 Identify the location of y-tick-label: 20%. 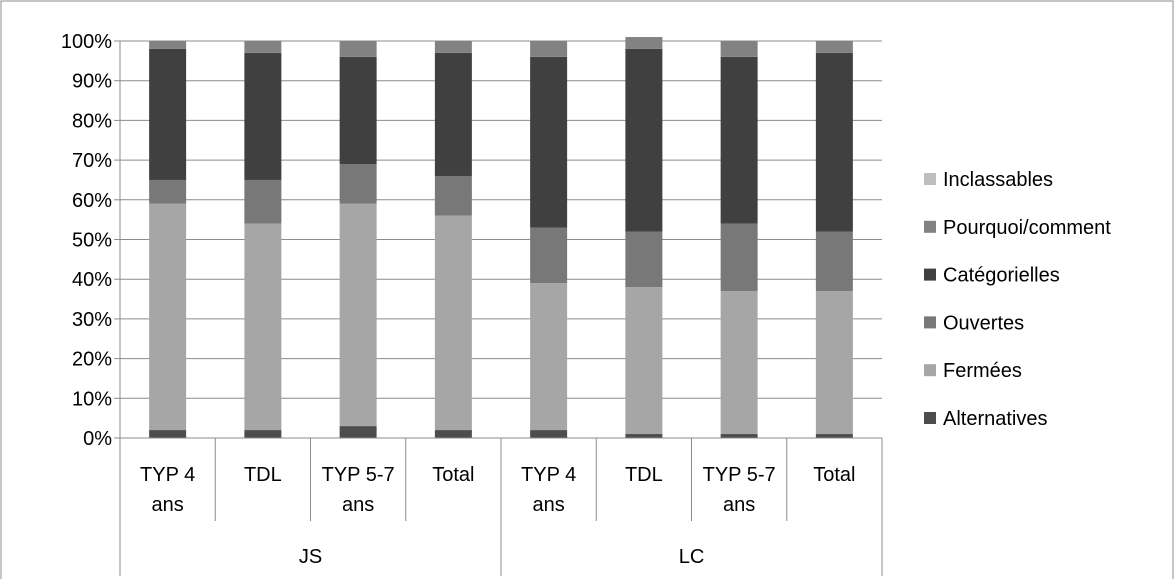
(92, 360).